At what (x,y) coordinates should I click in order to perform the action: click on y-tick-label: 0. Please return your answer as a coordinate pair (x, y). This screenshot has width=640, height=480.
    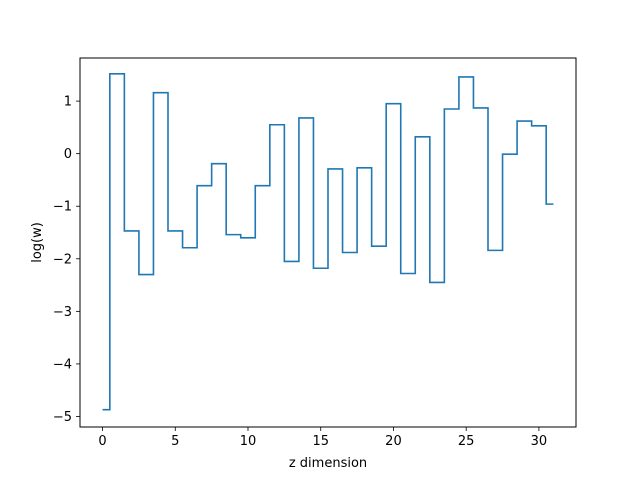
    Looking at the image, I should click on (68, 154).